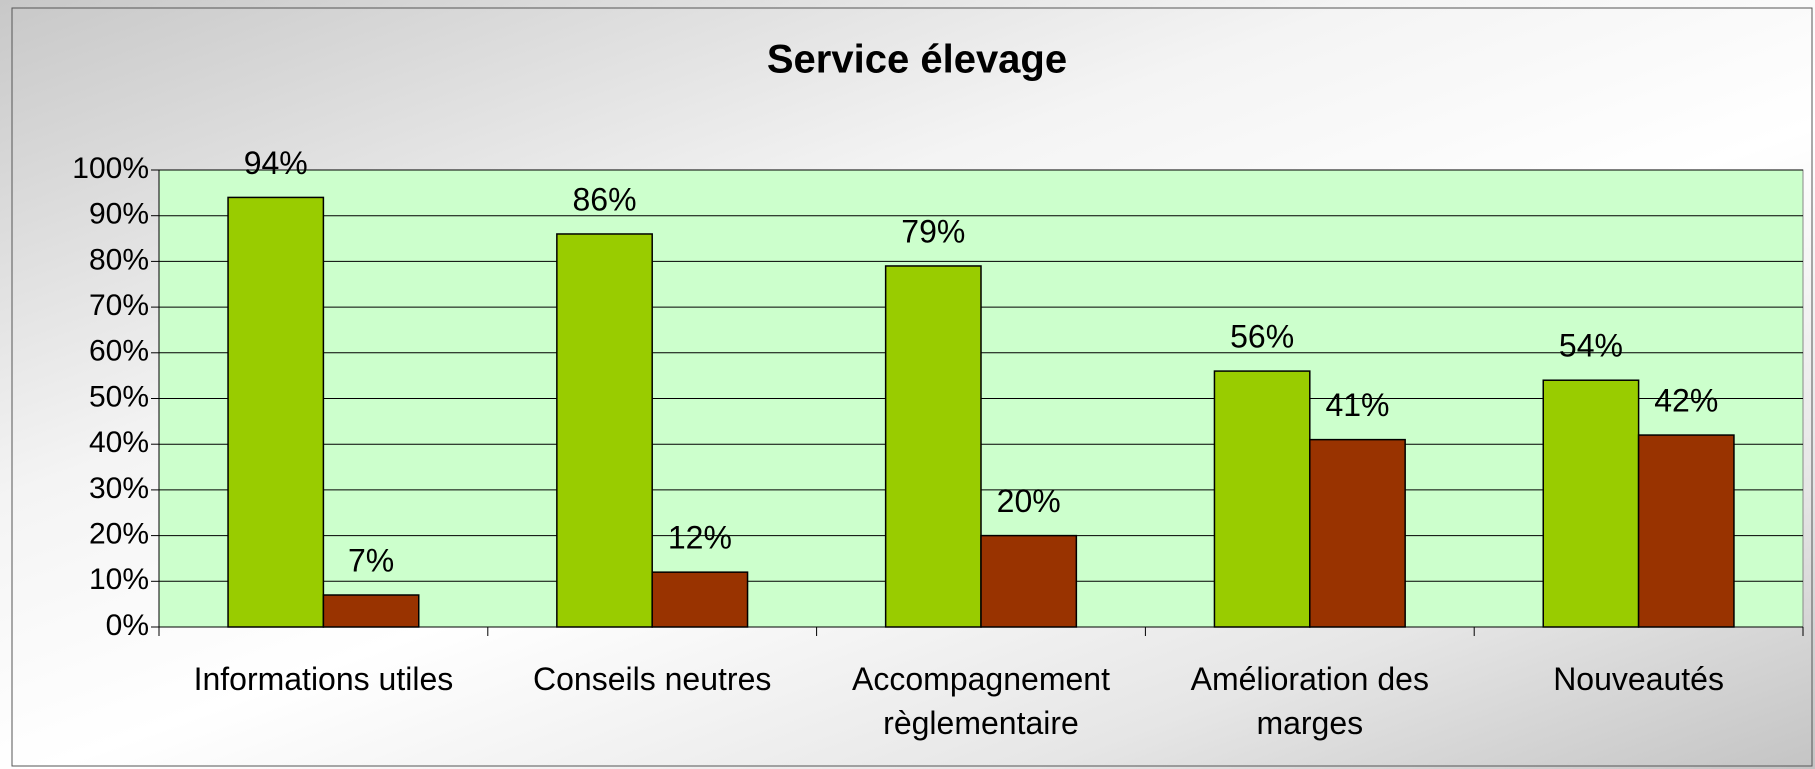  Describe the element at coordinates (605, 199) in the screenshot. I see `data-label: 86%` at that location.